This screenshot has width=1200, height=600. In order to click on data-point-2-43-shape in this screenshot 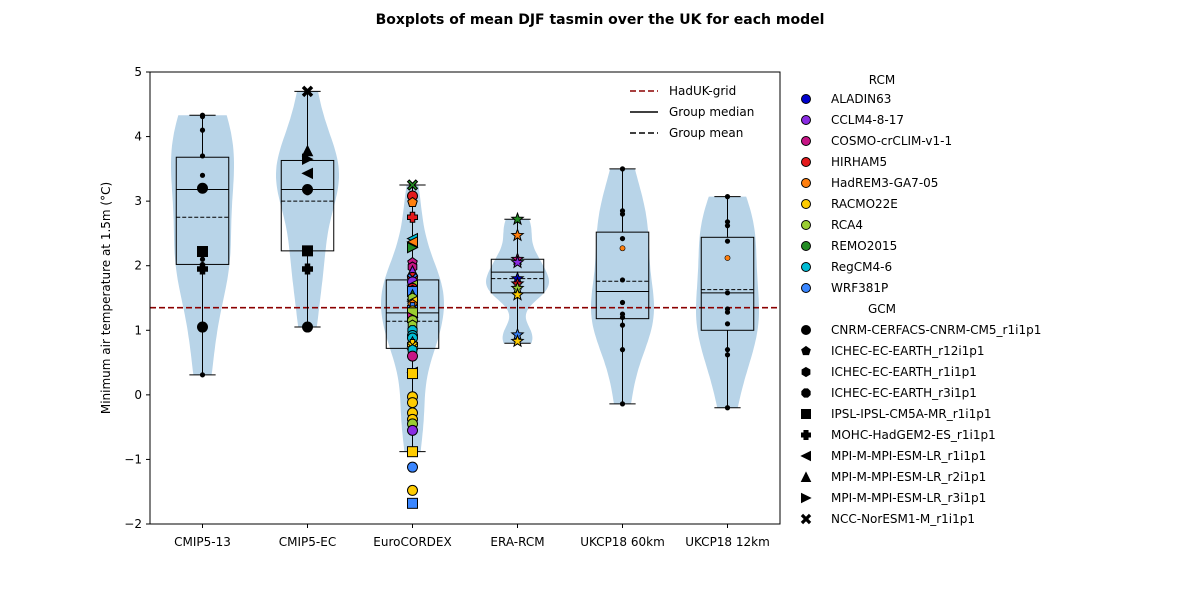, I will do `click(412, 452)`.